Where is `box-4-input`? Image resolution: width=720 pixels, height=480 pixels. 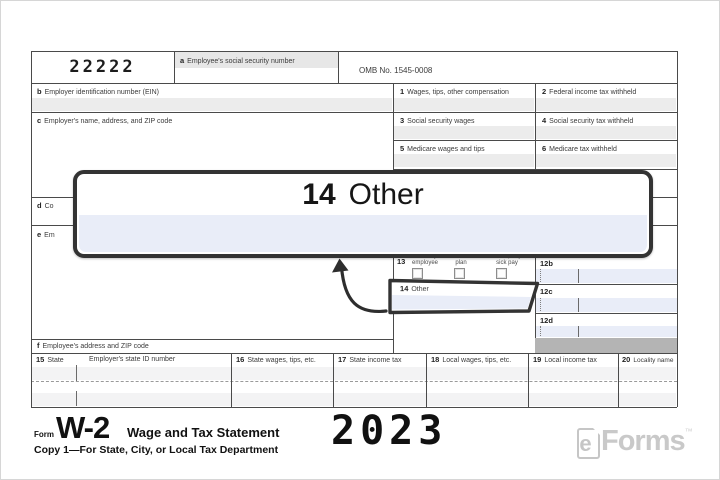
box-4-input is located at coordinates (606, 132).